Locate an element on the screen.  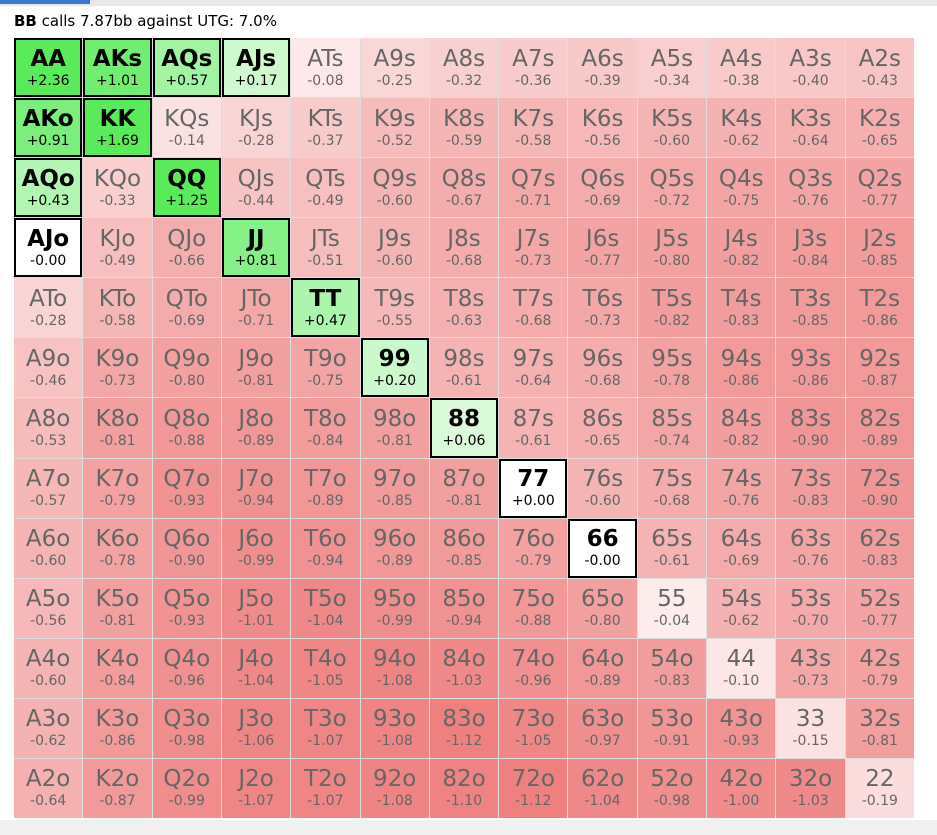
hand-cell: A8s -0.32 is located at coordinates (464, 68).